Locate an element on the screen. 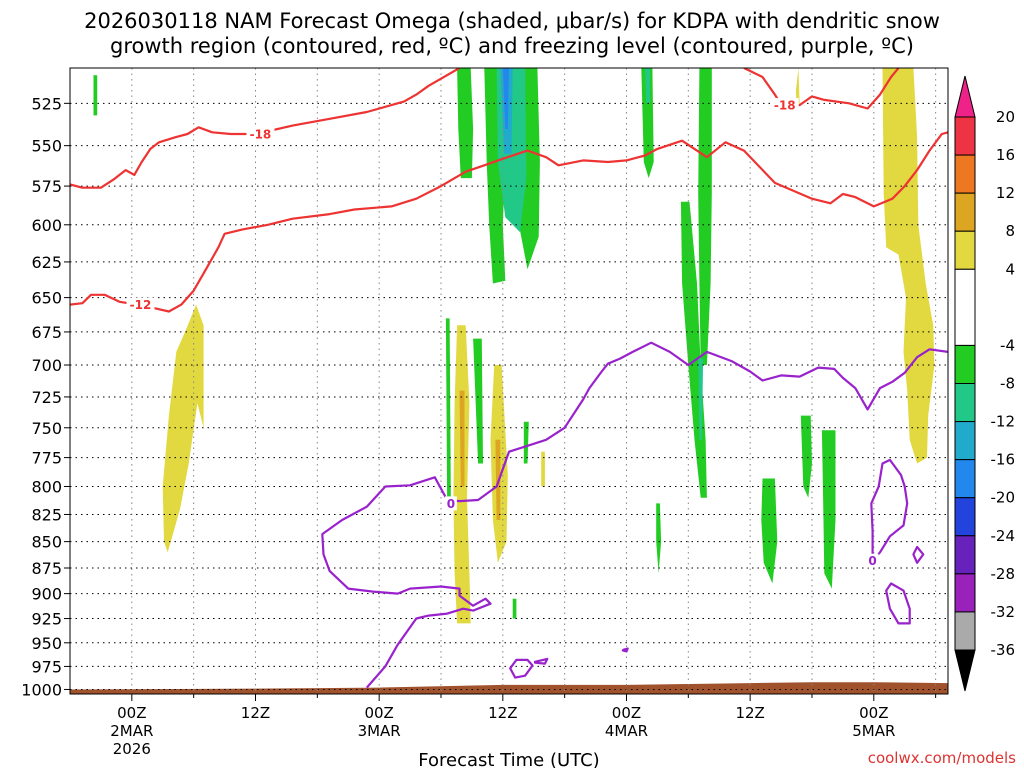 This screenshot has height=768, width=1024. colorbar-tick-label: -28 is located at coordinates (1003, 574).